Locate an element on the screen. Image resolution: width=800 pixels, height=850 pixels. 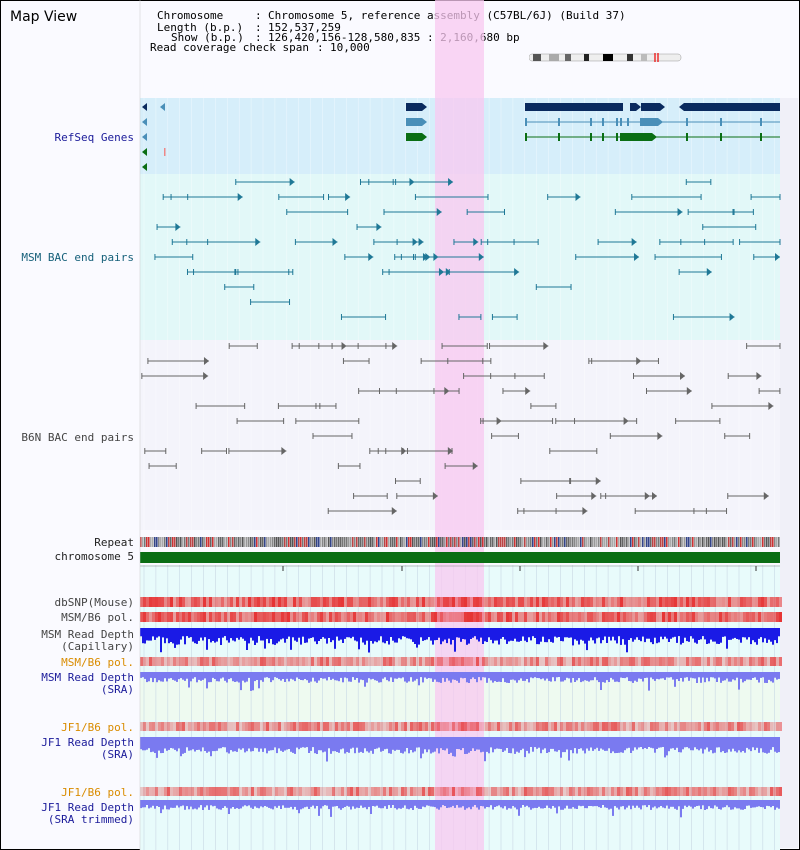
track-label-jf1-pol-2: JF1/B6 pol. is located at coordinates (97, 792).